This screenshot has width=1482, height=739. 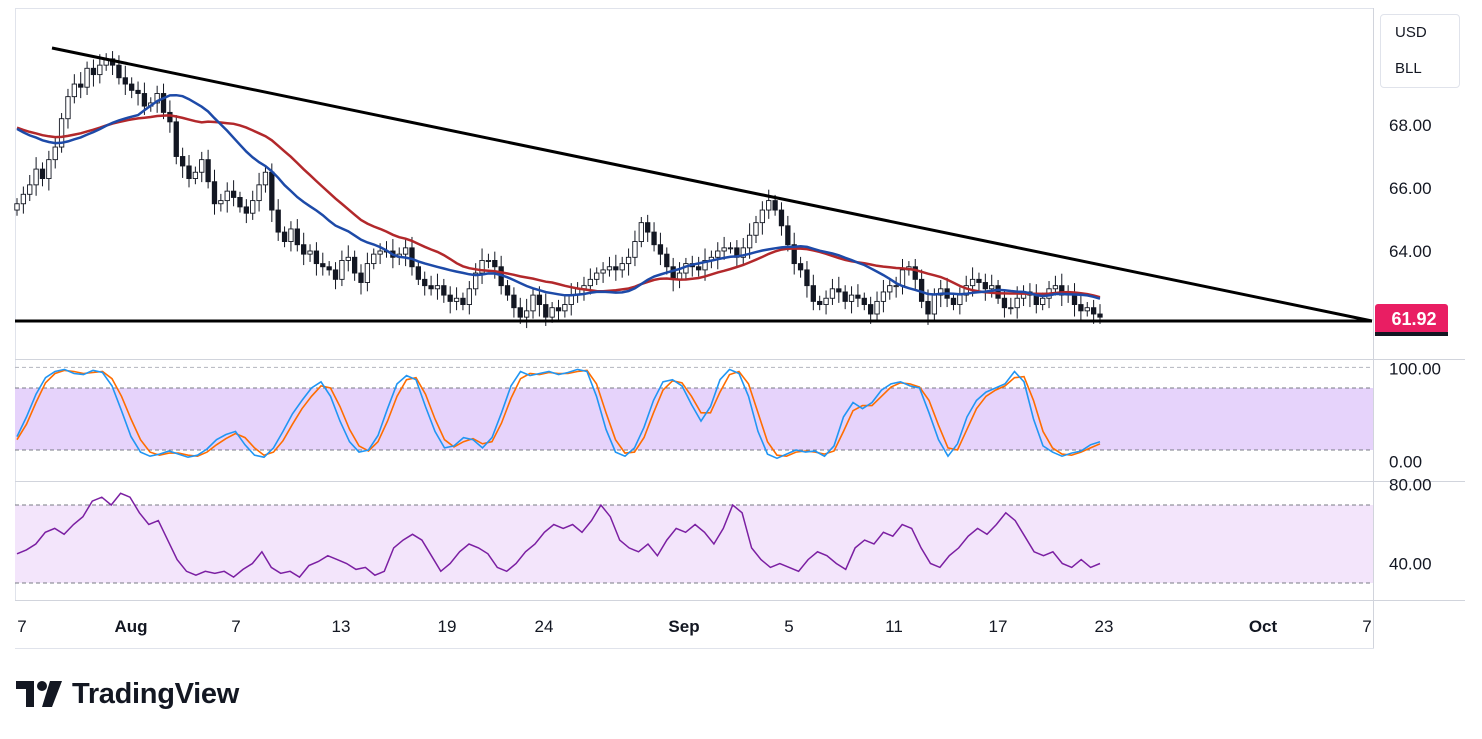 I want to click on last-price-label: 61.92, so click(x=1413, y=319).